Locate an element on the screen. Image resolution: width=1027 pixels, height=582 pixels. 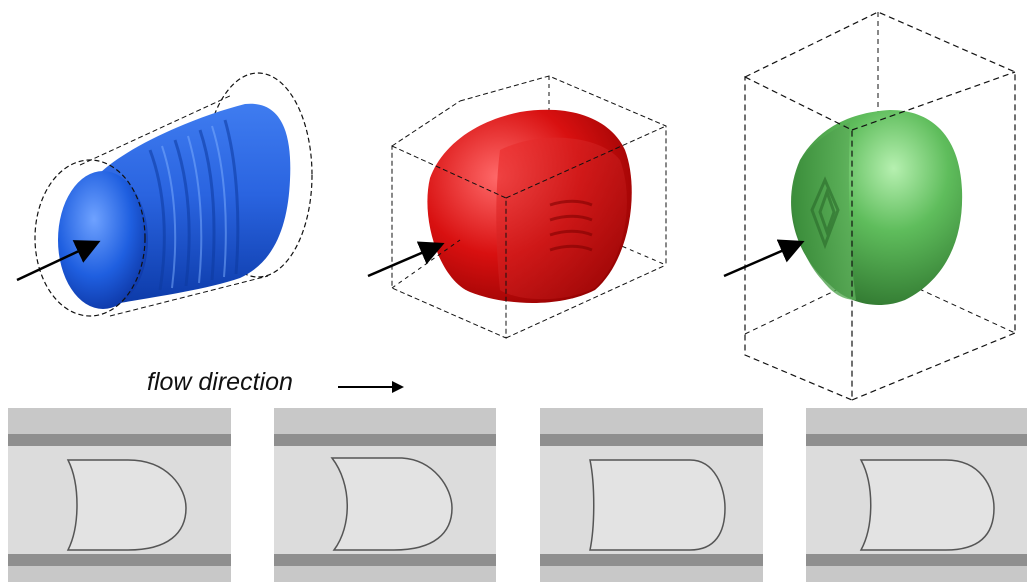
box-flow-arrow is located at coordinates (764, 258).